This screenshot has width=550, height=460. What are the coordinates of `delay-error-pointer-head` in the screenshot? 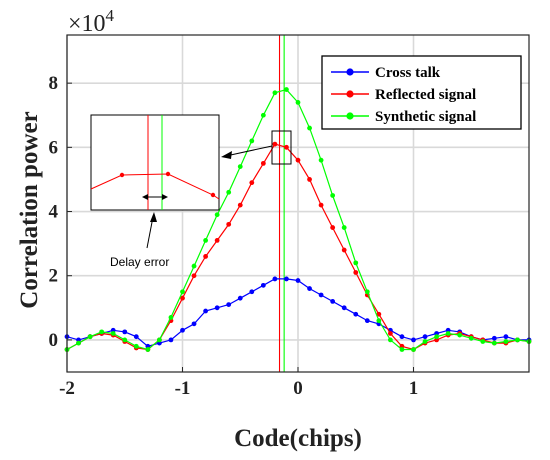 It's located at (153, 217).